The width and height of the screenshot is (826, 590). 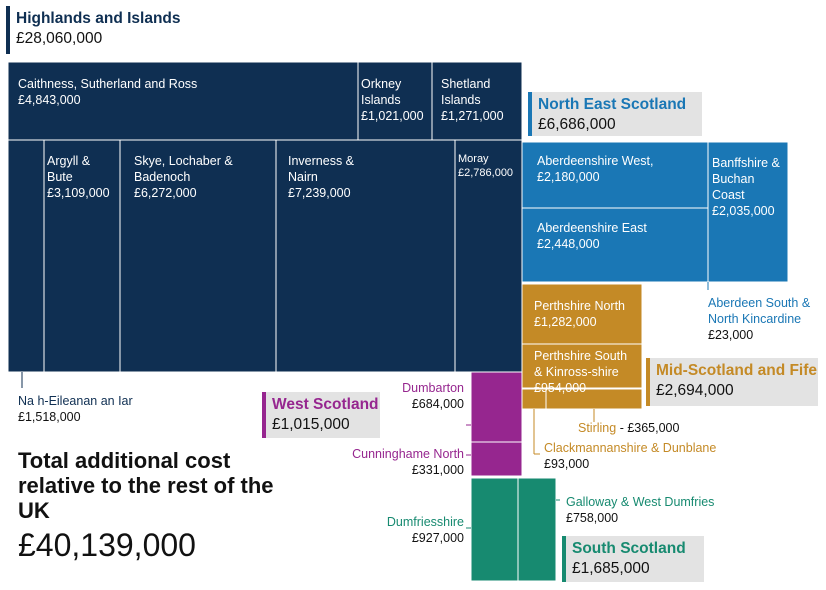 I want to click on cell-perthshire-north, so click(x=582, y=314).